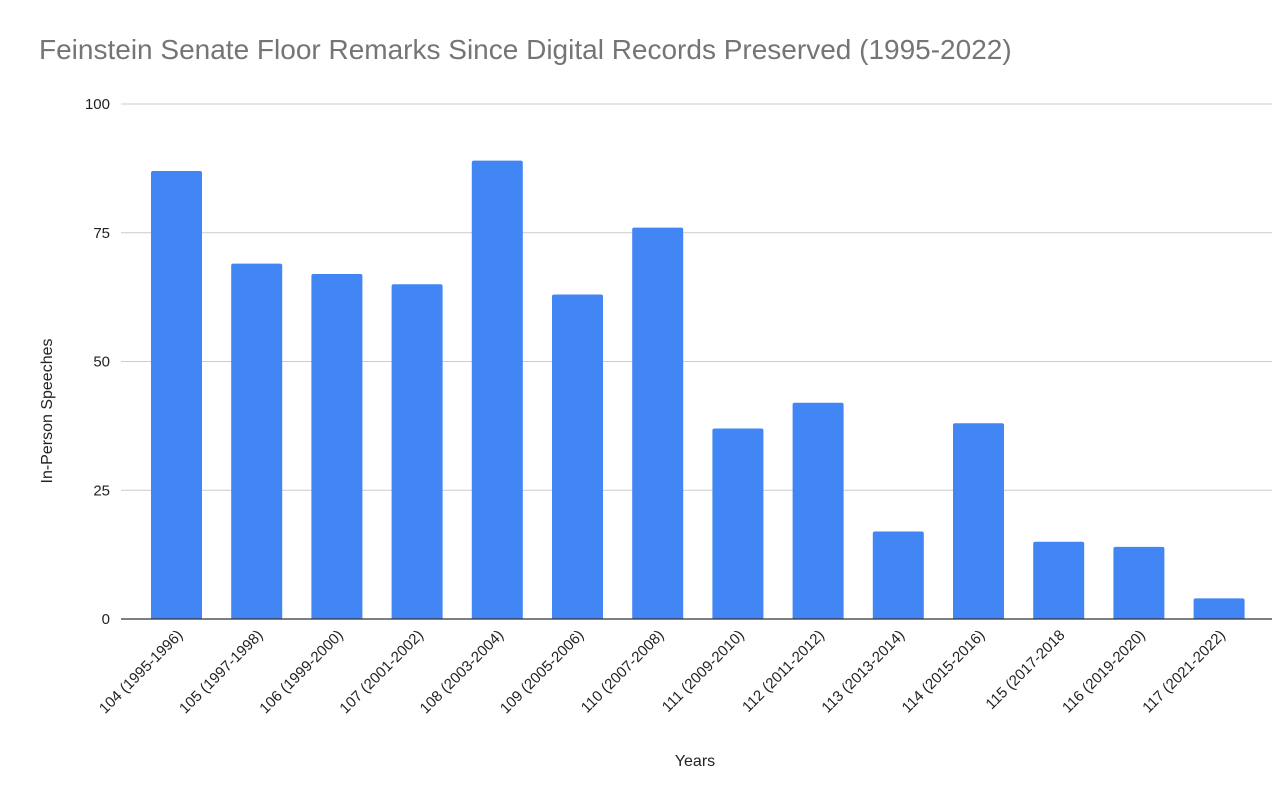  Describe the element at coordinates (1025, 670) in the screenshot. I see `x-tick-label: 115 (2017-2018` at that location.